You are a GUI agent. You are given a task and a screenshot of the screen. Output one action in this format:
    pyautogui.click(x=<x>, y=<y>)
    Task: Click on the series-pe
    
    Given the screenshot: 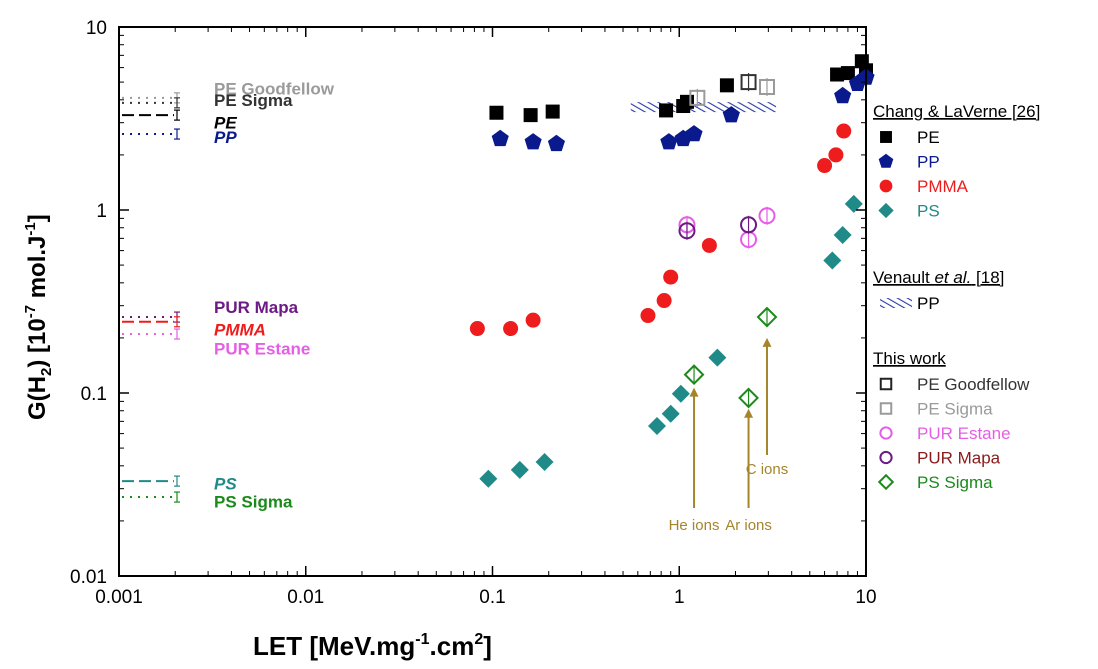 What is the action you would take?
    pyautogui.click(x=681, y=88)
    